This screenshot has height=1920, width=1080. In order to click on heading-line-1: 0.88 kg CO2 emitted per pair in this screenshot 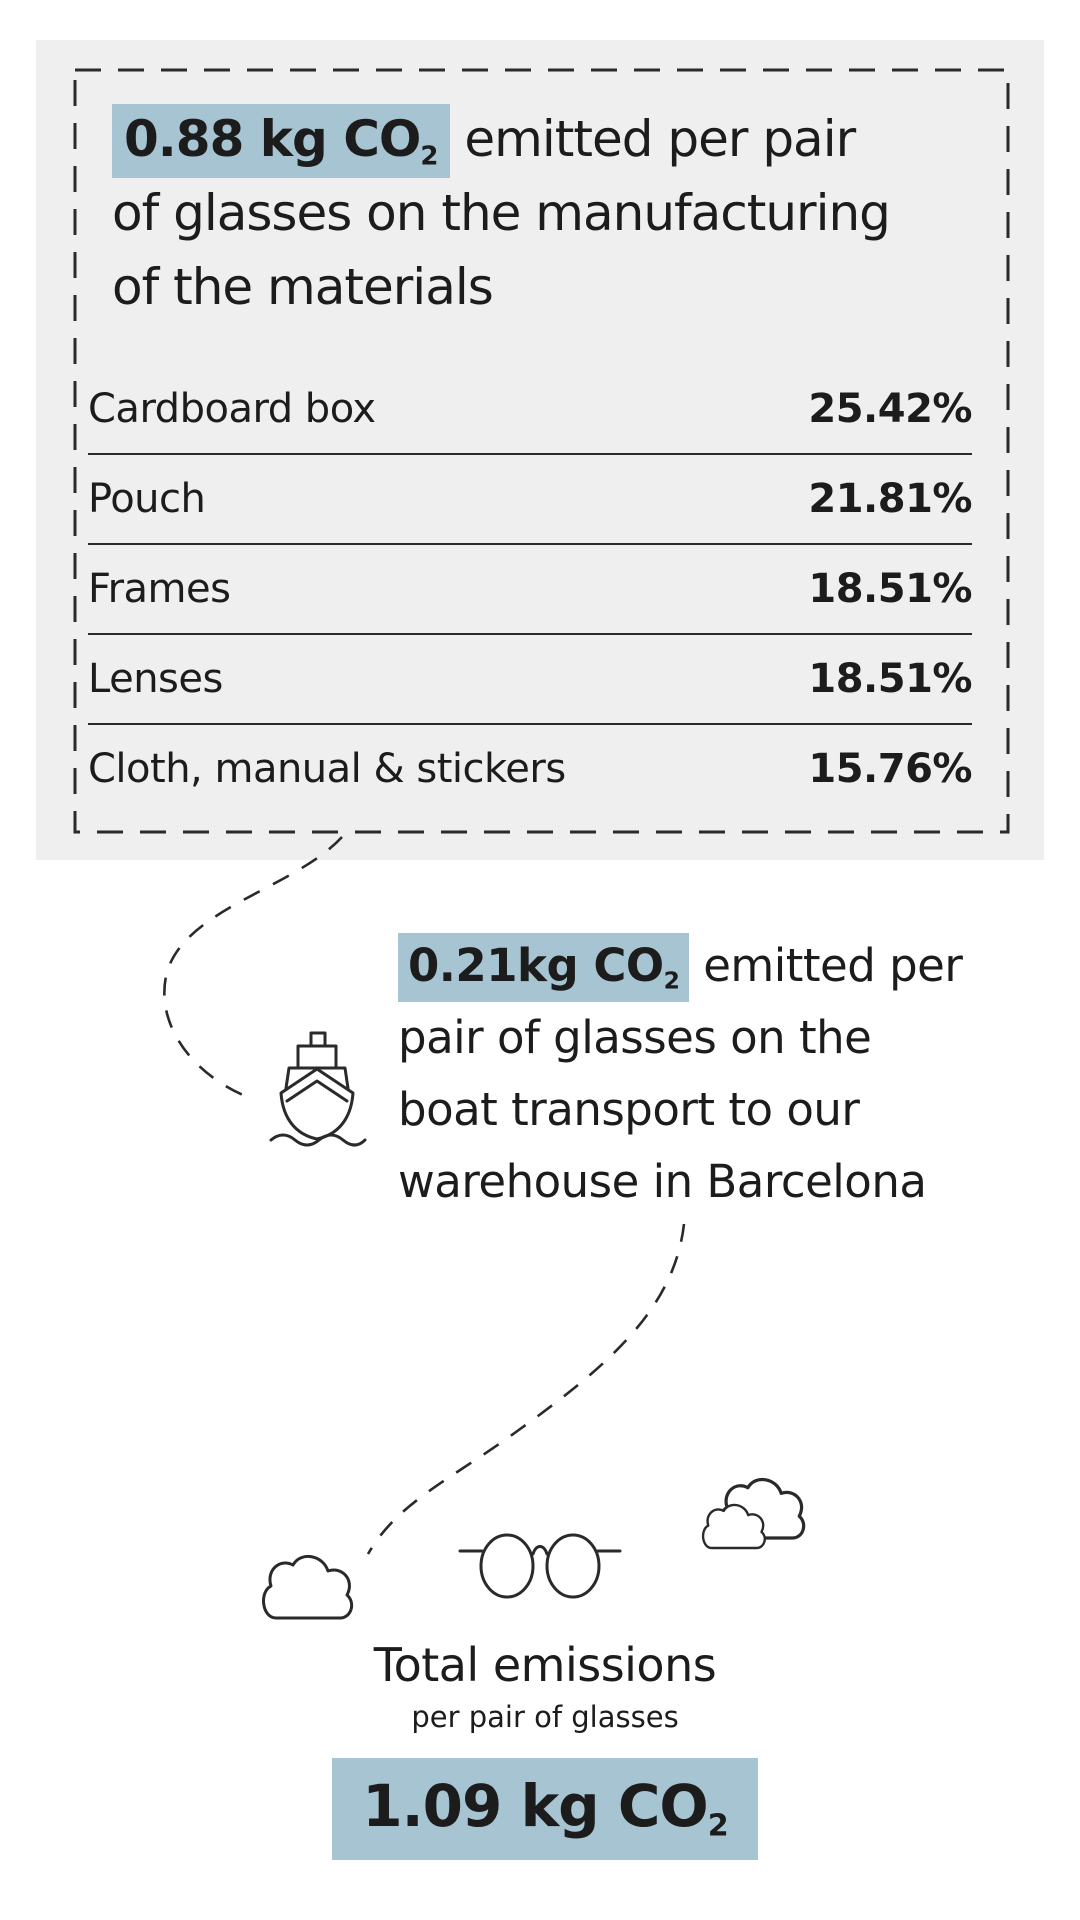, I will do `click(501, 140)`.